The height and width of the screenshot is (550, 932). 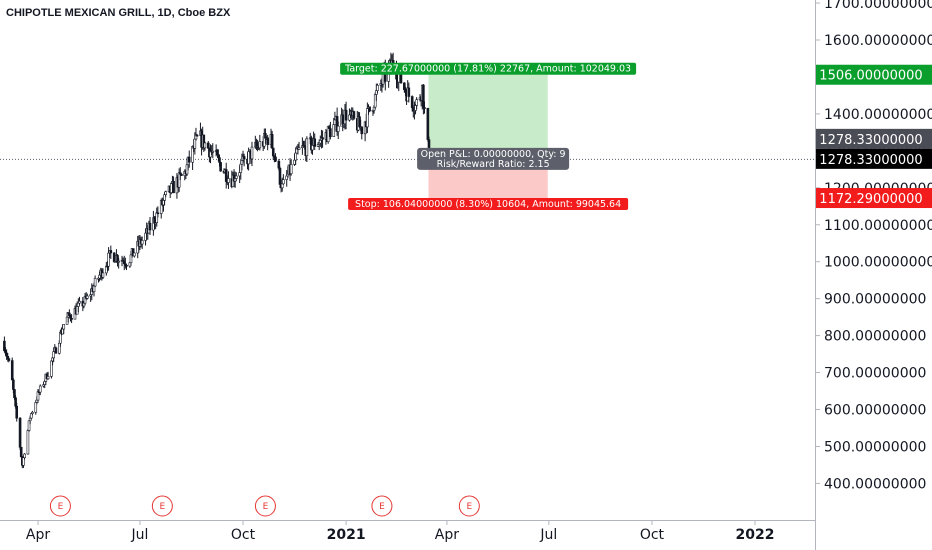 I want to click on price-tick-label: 900.00000000, so click(x=875, y=300).